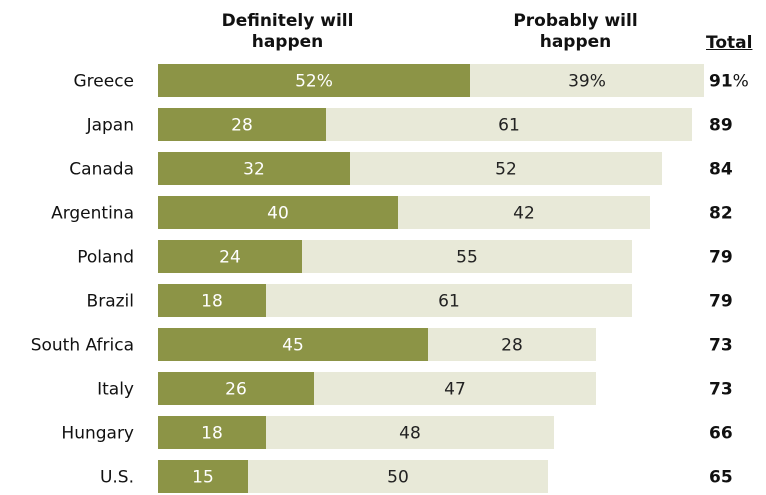 The image size is (766, 495). I want to click on country-label: Poland, so click(105, 258).